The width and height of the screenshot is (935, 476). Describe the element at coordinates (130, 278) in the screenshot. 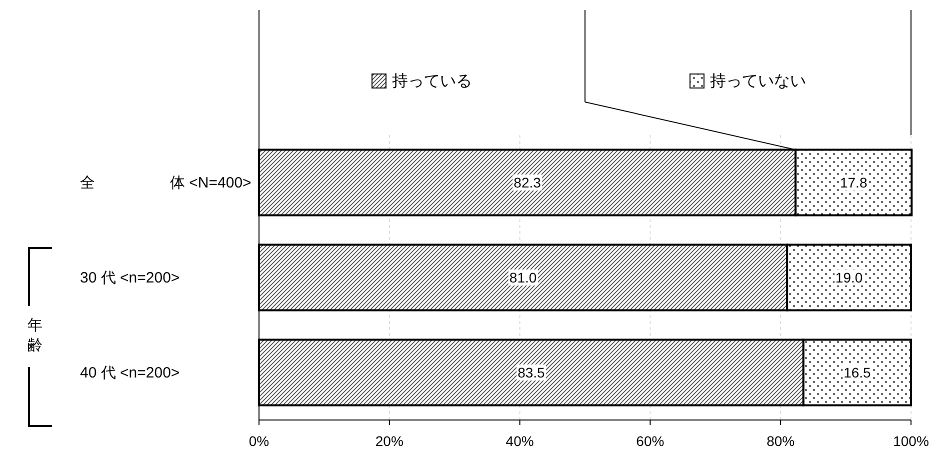

I see `y-tick-label: 30 代 <n=200>` at that location.